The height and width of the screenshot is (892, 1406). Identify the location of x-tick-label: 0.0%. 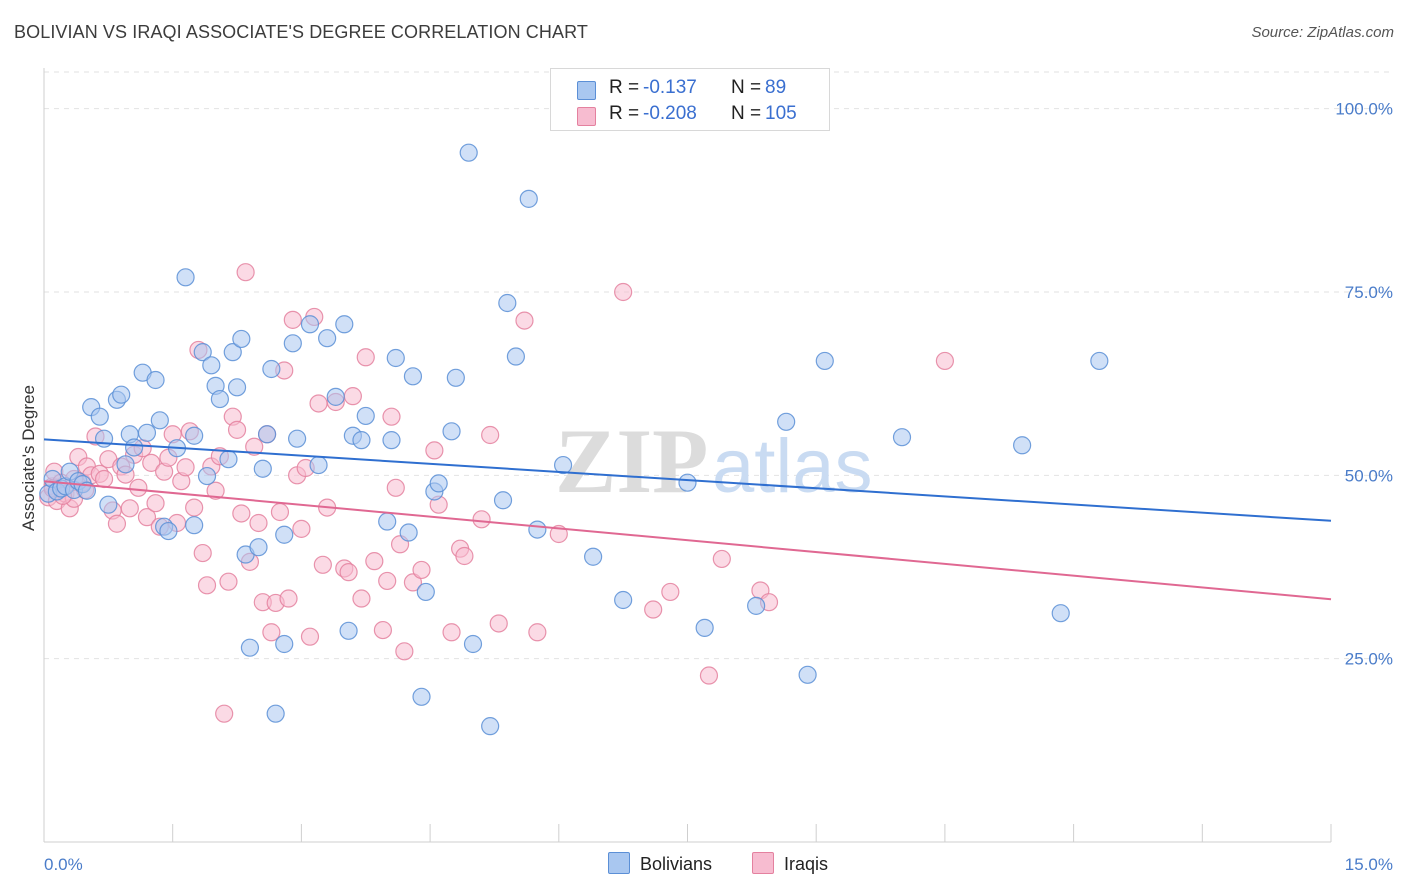
(63, 864).